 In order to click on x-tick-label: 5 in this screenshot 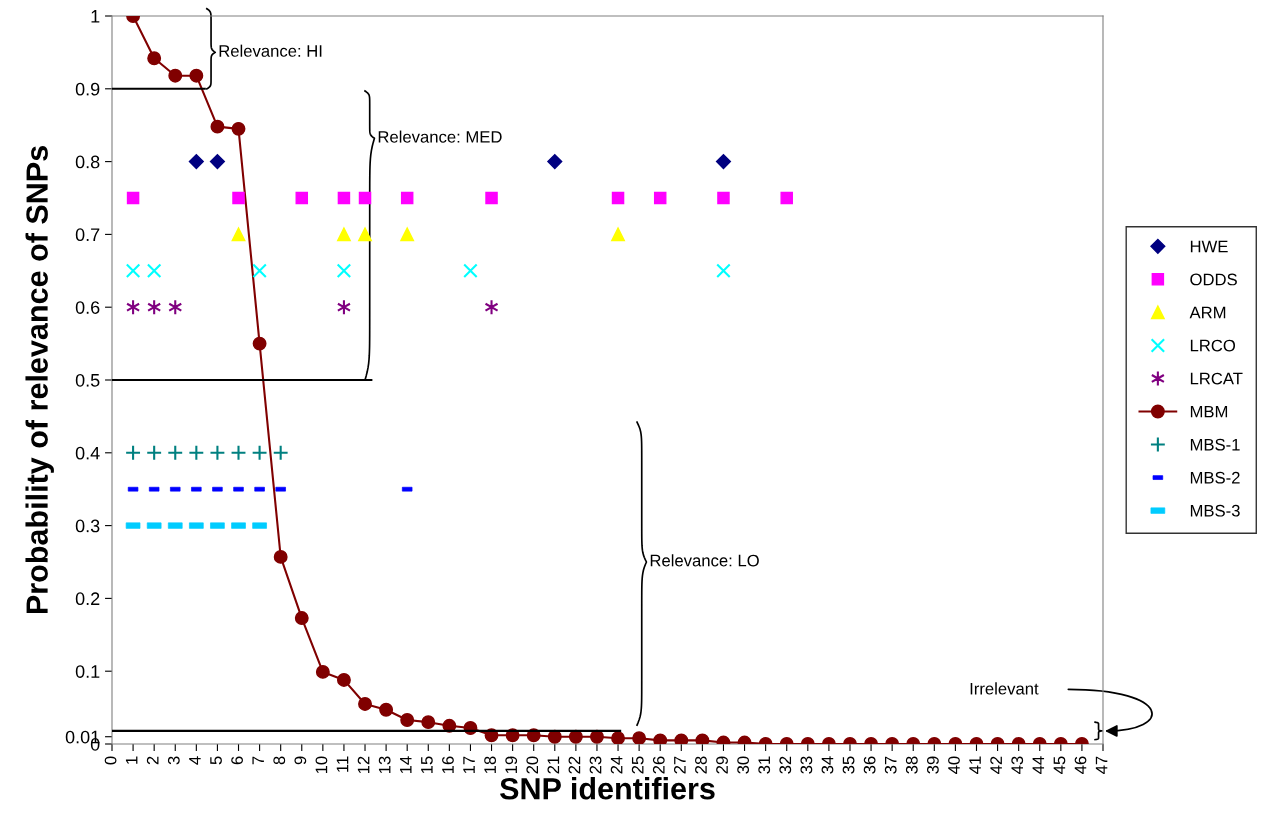, I will do `click(216, 760)`.